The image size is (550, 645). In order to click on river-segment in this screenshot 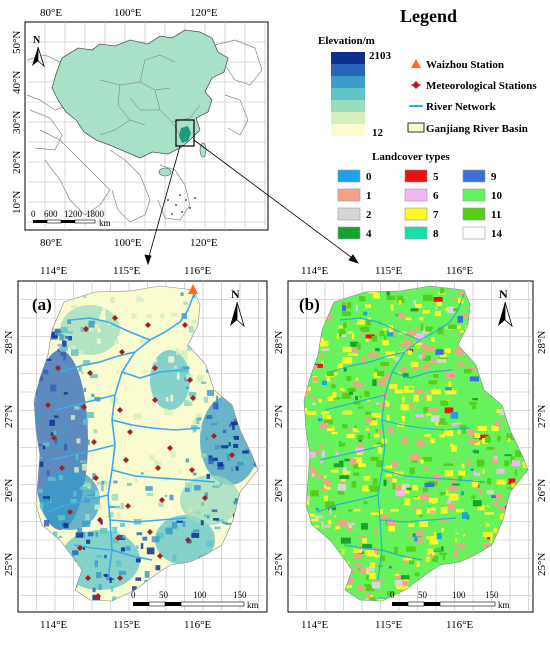, I will do `click(152, 374)`.